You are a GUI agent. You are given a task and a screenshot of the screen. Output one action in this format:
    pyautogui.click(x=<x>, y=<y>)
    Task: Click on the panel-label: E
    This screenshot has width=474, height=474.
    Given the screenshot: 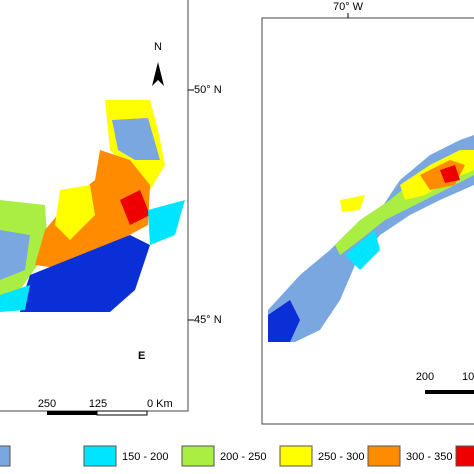 What is the action you would take?
    pyautogui.click(x=141, y=356)
    